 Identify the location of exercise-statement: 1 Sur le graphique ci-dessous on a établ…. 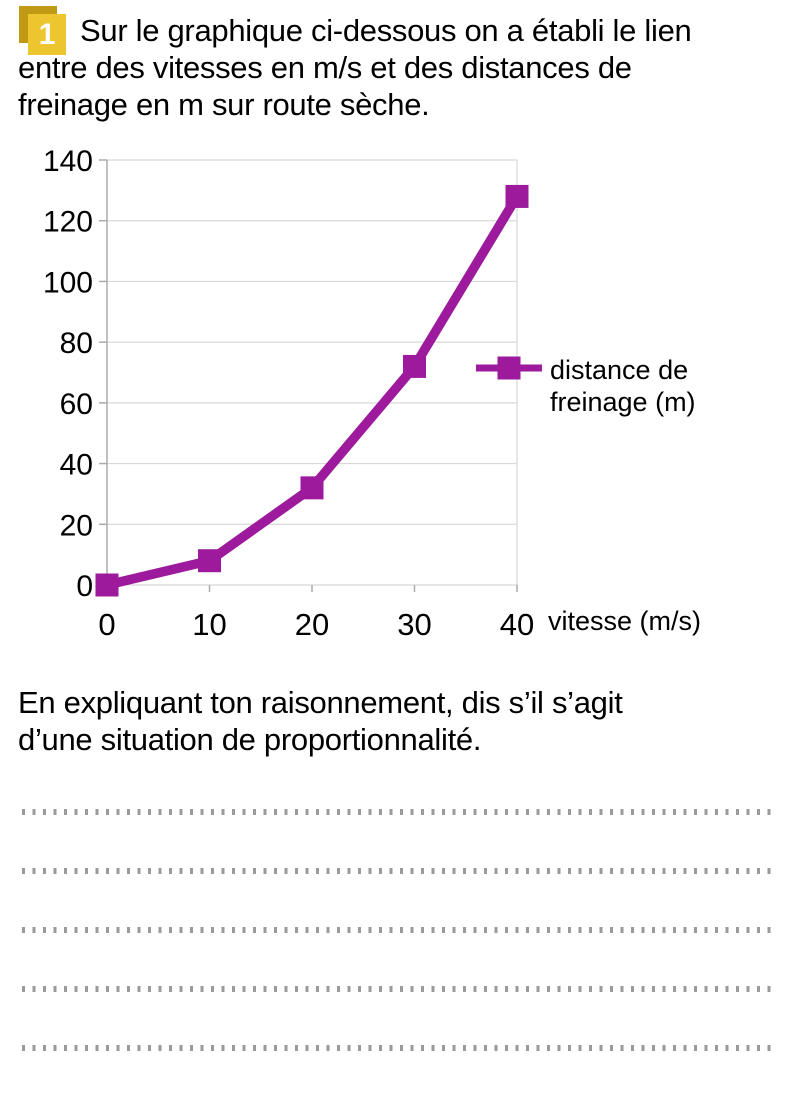
(405, 64).